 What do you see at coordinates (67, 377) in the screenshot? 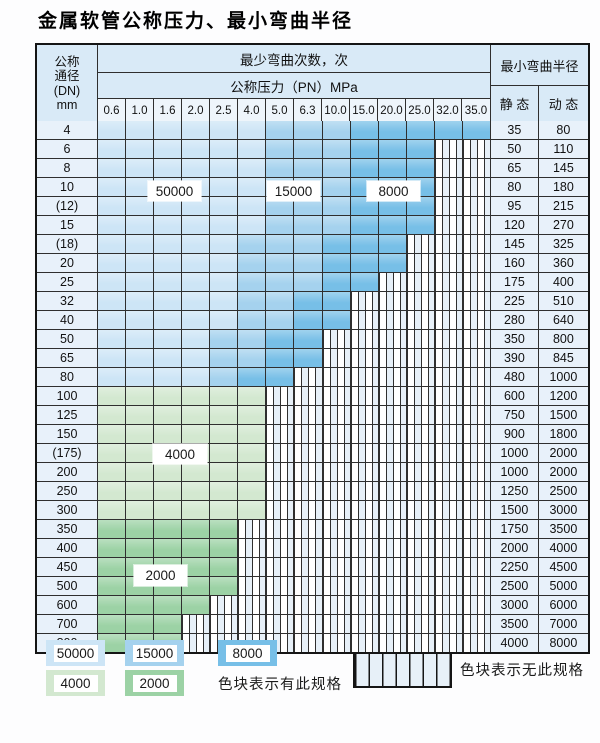
I see `dn-cell: 80` at bounding box center [67, 377].